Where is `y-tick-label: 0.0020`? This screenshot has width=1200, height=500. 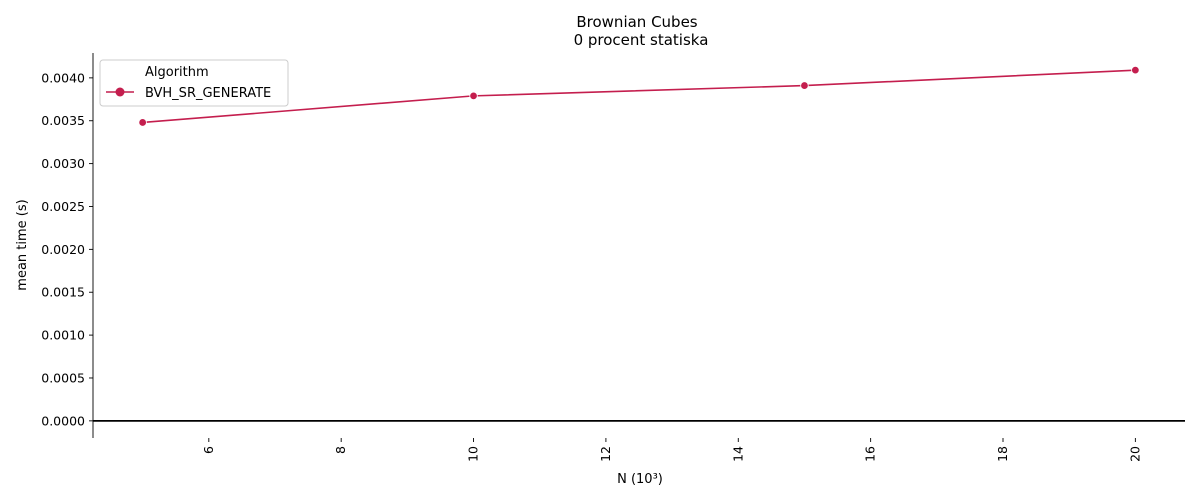
y-tick-label: 0.0020 is located at coordinates (63, 249).